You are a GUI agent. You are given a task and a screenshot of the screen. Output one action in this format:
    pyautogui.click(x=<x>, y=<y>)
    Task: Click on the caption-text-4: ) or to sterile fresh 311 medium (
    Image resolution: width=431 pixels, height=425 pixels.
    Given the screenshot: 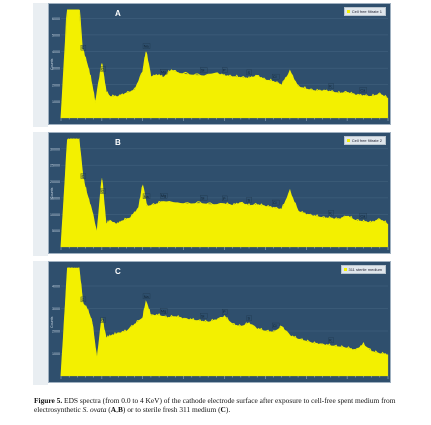 What is the action you would take?
    pyautogui.click(x=171, y=410)
    